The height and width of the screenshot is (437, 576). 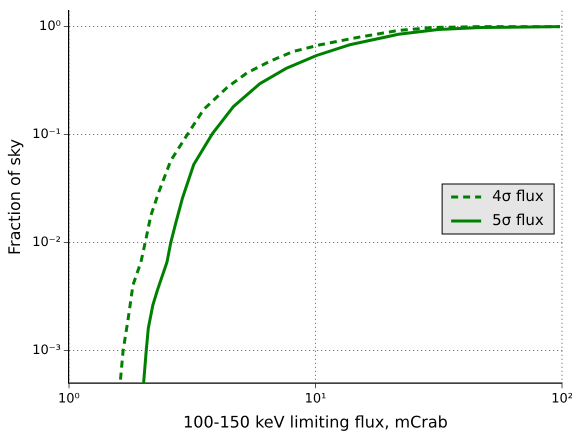 I want to click on y-tick-label: 10⁻³, so click(x=46, y=350).